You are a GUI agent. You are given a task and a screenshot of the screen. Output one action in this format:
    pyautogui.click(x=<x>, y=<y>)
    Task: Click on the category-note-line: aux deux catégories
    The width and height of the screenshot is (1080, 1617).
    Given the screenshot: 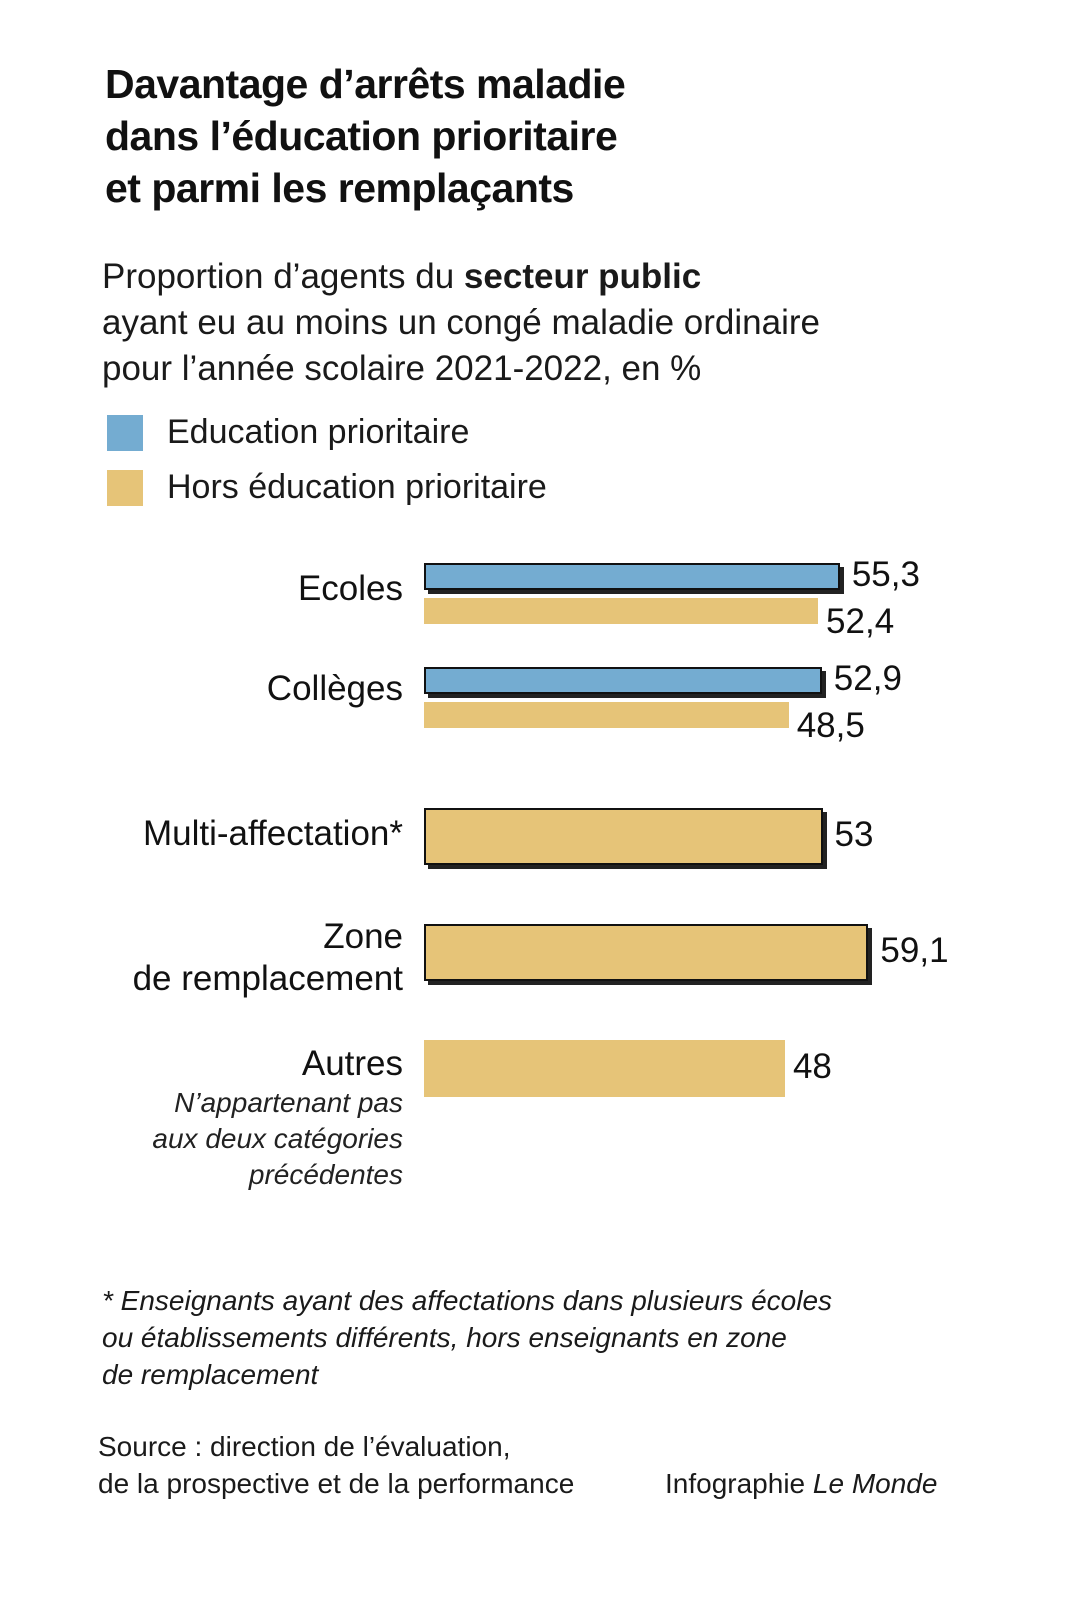 What is the action you would take?
    pyautogui.click(x=277, y=1138)
    